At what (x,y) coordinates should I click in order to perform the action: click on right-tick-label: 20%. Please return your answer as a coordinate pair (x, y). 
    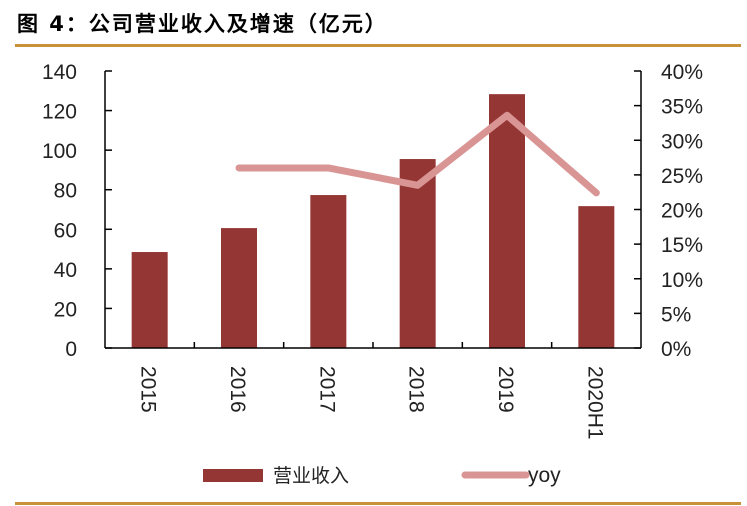
    Looking at the image, I should click on (682, 211).